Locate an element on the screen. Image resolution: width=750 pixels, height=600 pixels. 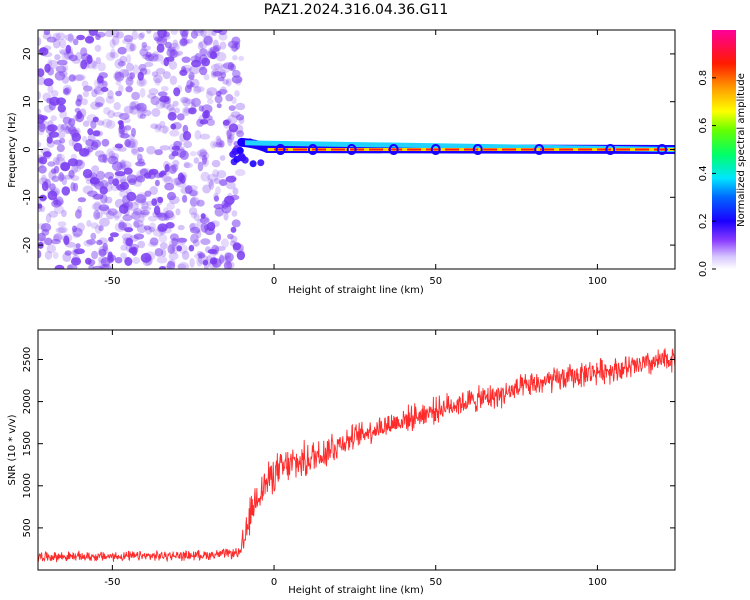
x-tick-label: 0 is located at coordinates (274, 582).